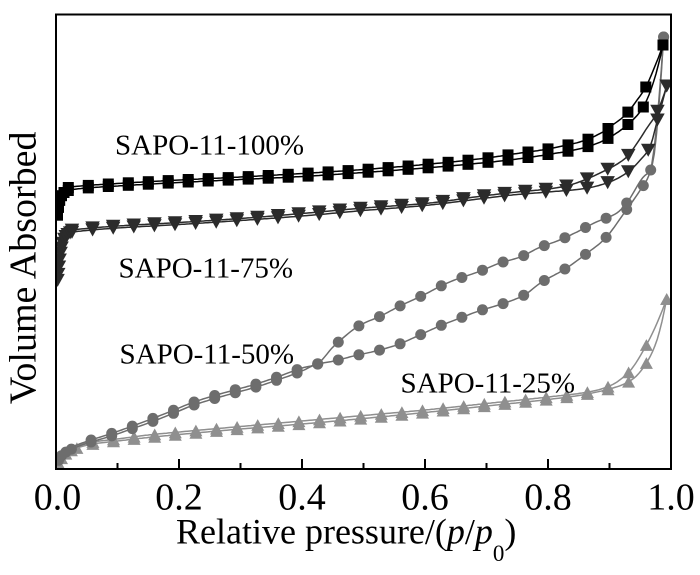 This screenshot has width=700, height=575. I want to click on svg-text: 0.6, so click(425, 498).